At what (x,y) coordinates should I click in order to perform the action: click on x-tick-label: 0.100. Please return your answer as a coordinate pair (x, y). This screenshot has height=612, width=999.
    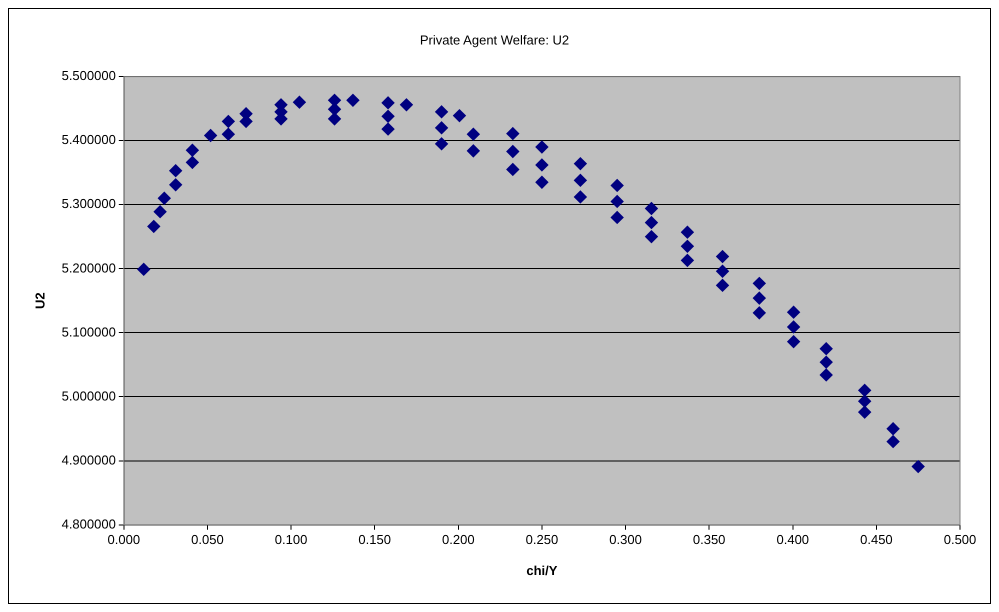
    Looking at the image, I should click on (291, 540).